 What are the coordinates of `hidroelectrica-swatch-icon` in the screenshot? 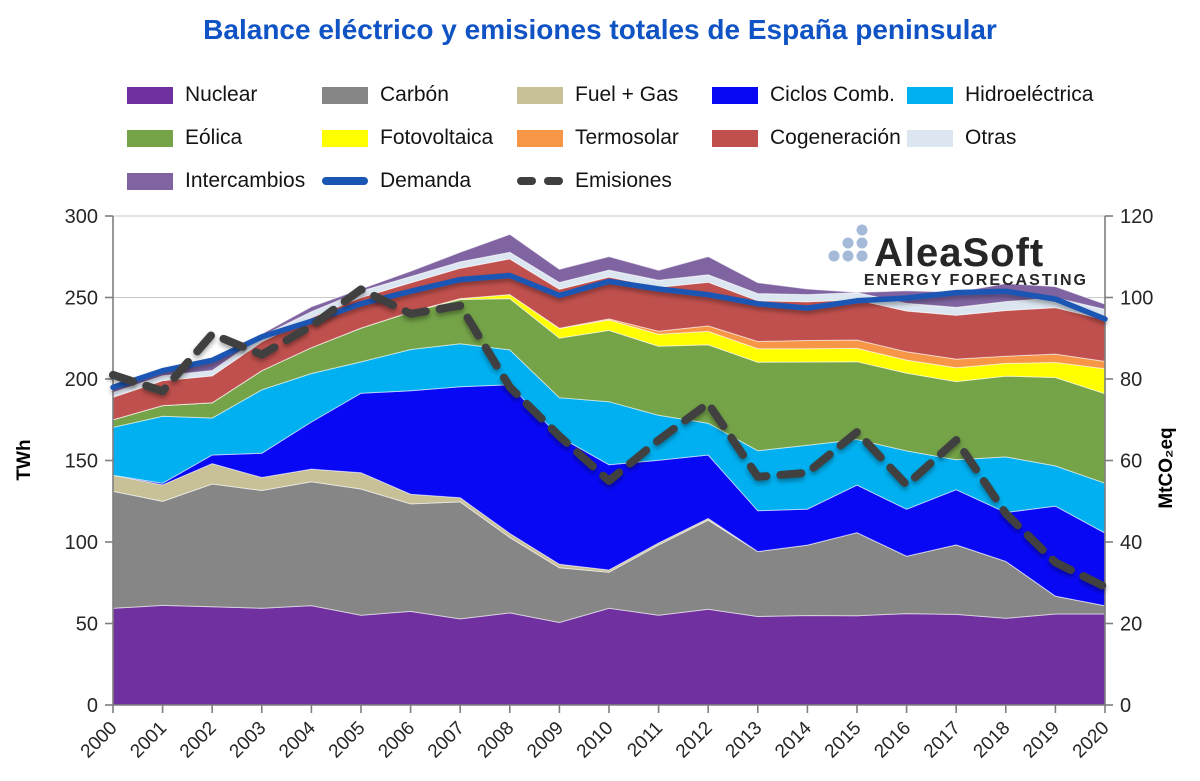 It's located at (930, 95).